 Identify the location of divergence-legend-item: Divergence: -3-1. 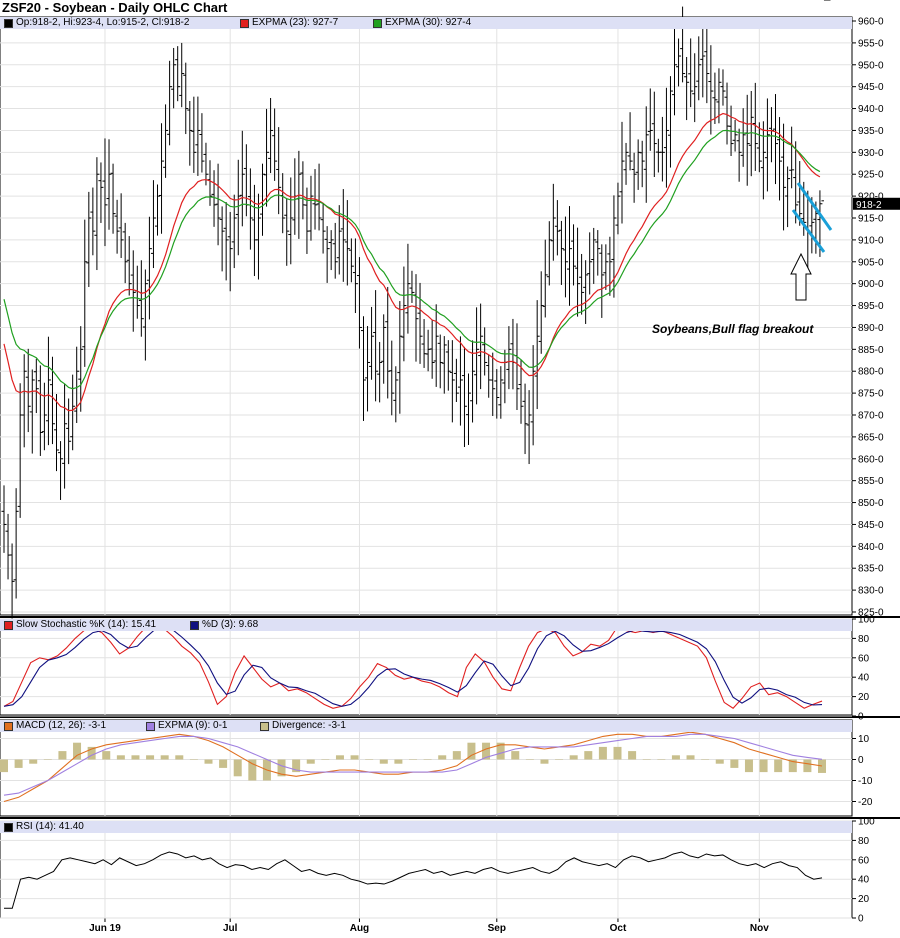
(303, 726).